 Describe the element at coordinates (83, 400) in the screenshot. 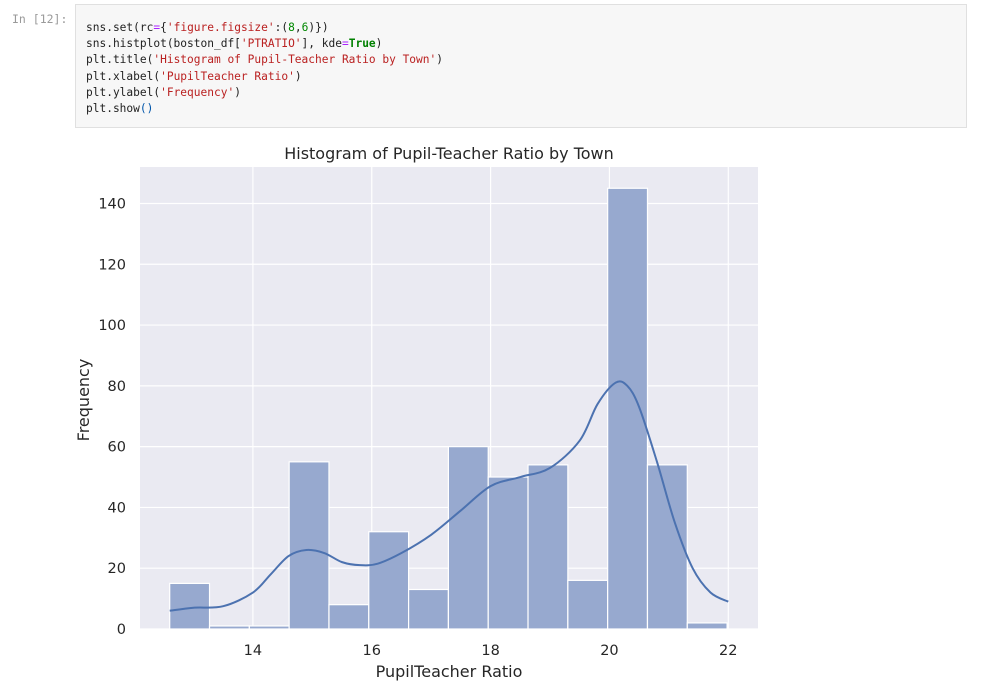

I see `y-axis-label: Frequency` at that location.